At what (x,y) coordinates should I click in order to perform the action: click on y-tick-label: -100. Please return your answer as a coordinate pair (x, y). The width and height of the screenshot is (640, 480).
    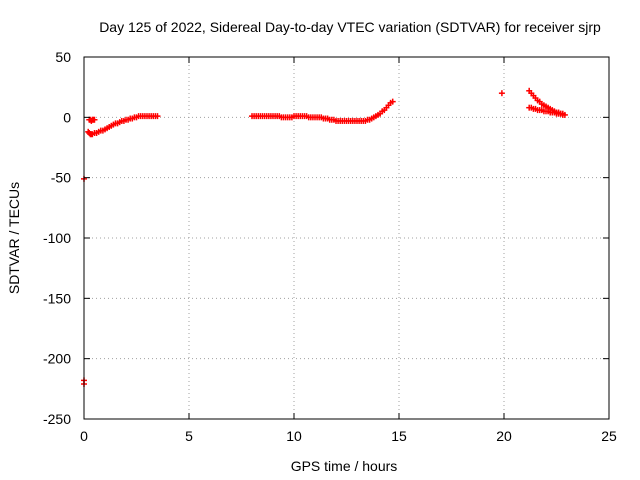
    Looking at the image, I should click on (57, 238).